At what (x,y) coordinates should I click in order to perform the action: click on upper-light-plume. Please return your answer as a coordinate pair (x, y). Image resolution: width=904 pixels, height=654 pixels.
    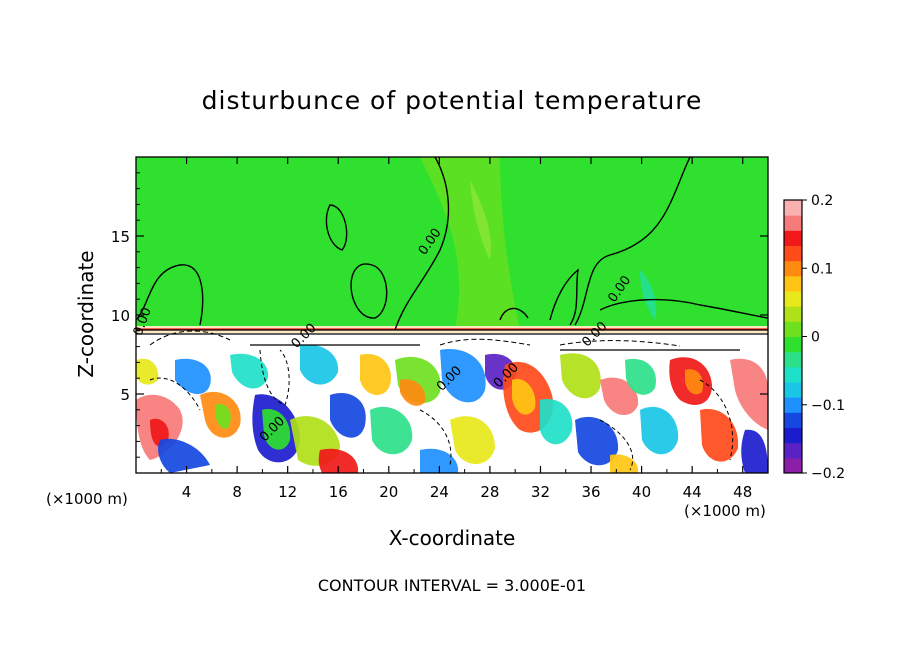
    Looking at the image, I should click on (470, 243).